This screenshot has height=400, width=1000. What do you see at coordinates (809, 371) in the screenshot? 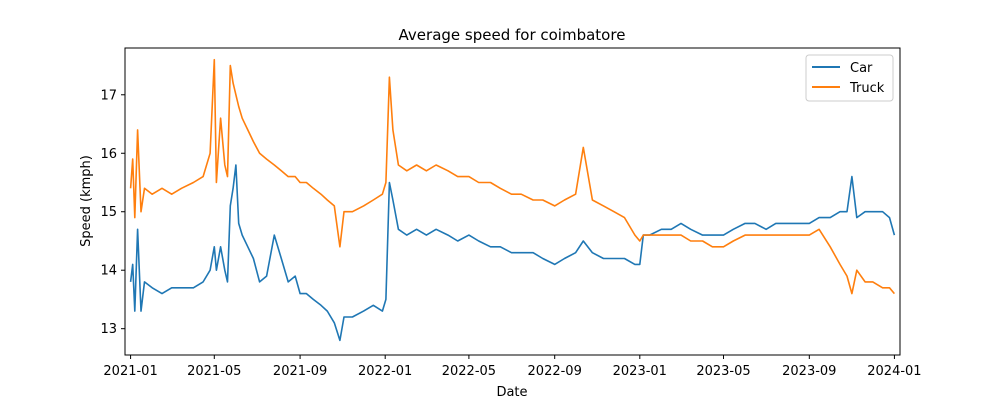
I see `x-tick-label: 2023-09` at bounding box center [809, 371].